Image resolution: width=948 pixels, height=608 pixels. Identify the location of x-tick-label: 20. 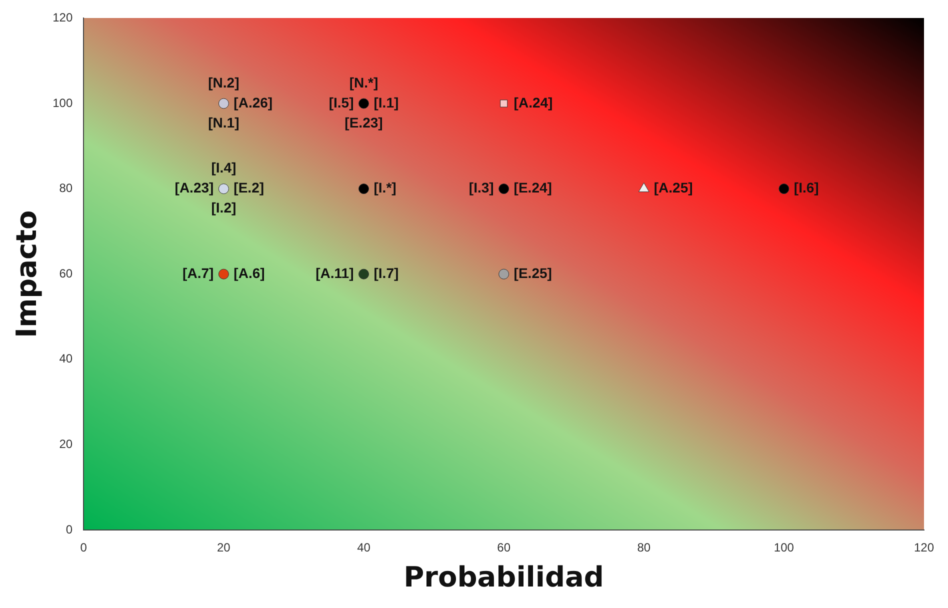
(224, 547).